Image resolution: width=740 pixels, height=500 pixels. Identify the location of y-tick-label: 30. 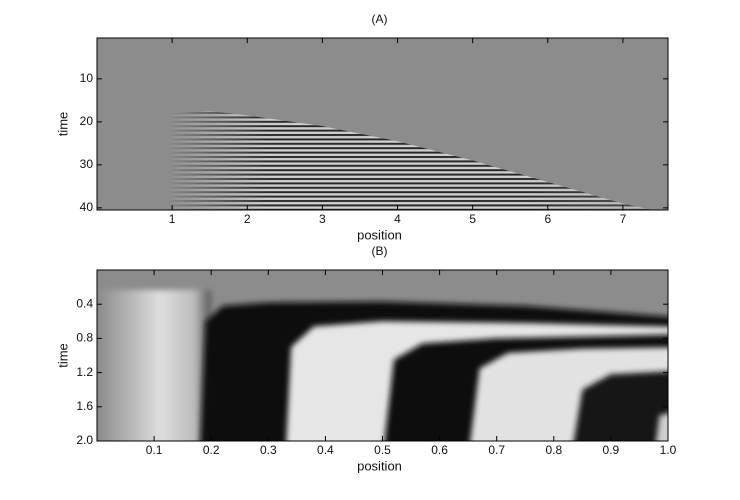
(87, 164).